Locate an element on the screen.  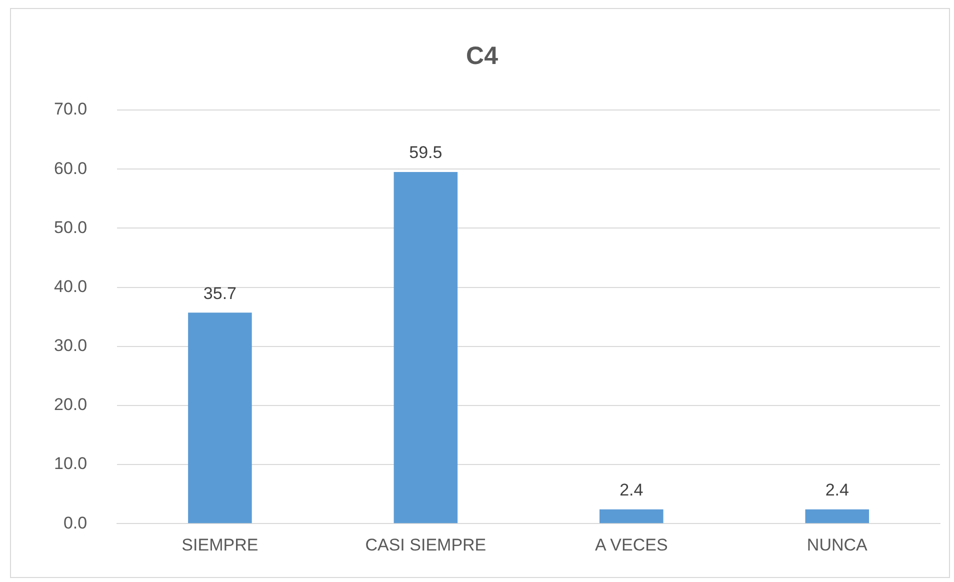
y-tick-label: 70.0 is located at coordinates (71, 109).